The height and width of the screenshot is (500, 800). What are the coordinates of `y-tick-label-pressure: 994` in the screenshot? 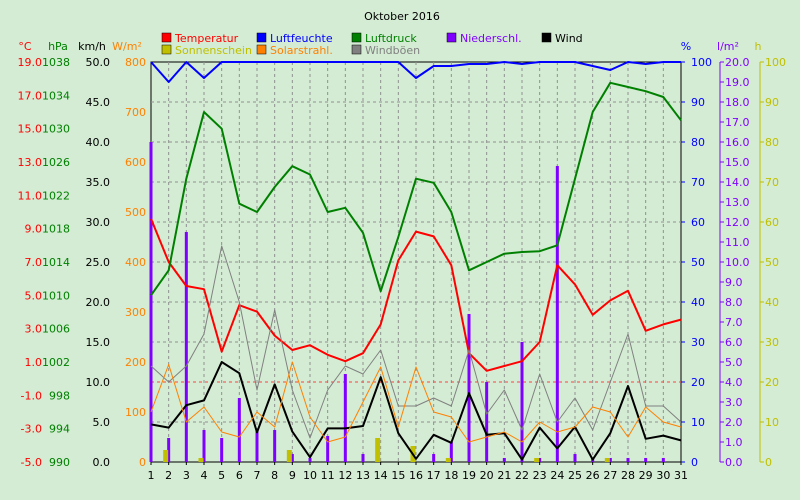 It's located at (59, 429).